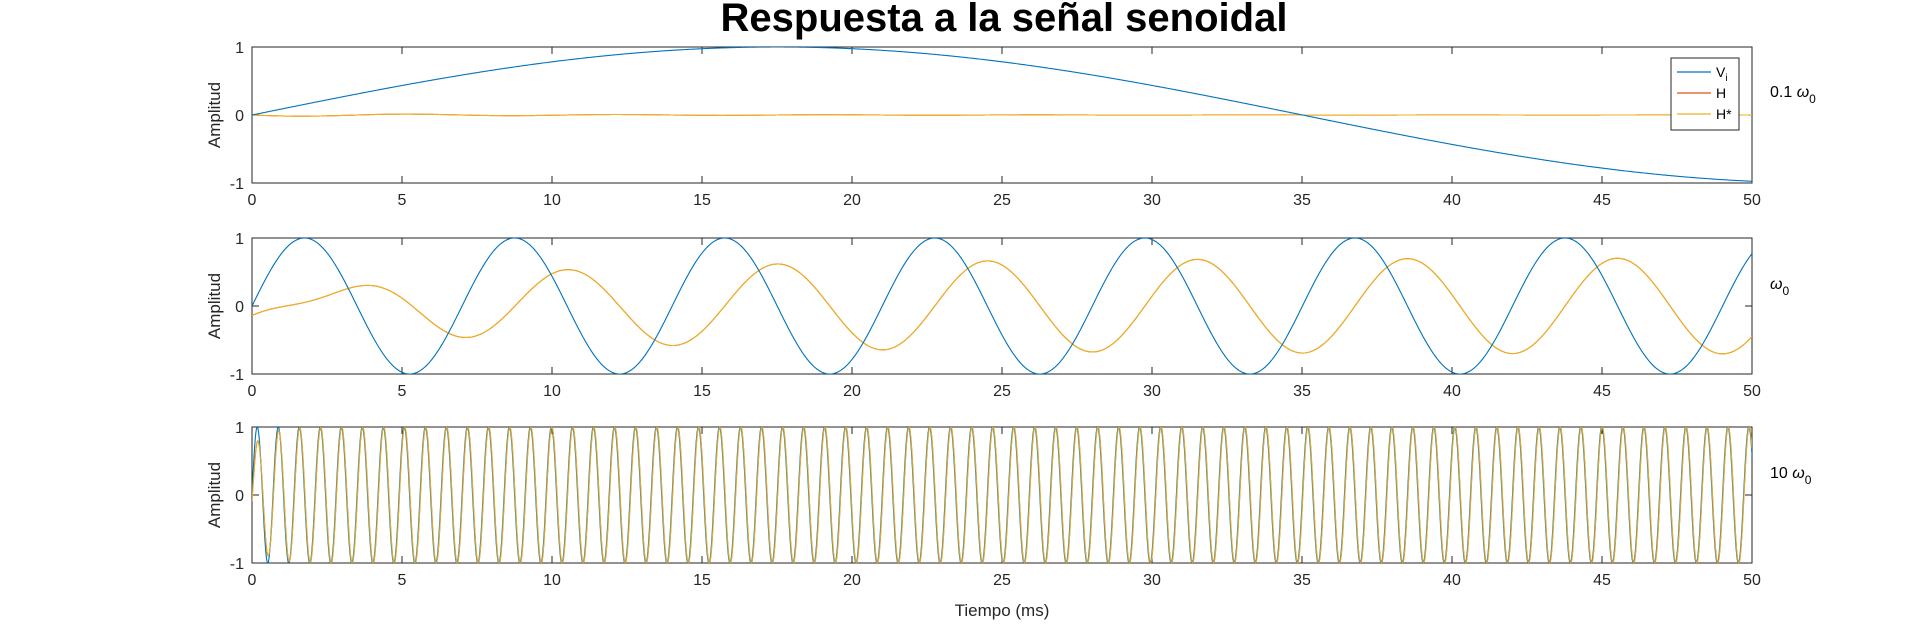  Describe the element at coordinates (1002, 610) in the screenshot. I see `x-axis-label: Tiempo (ms)` at that location.